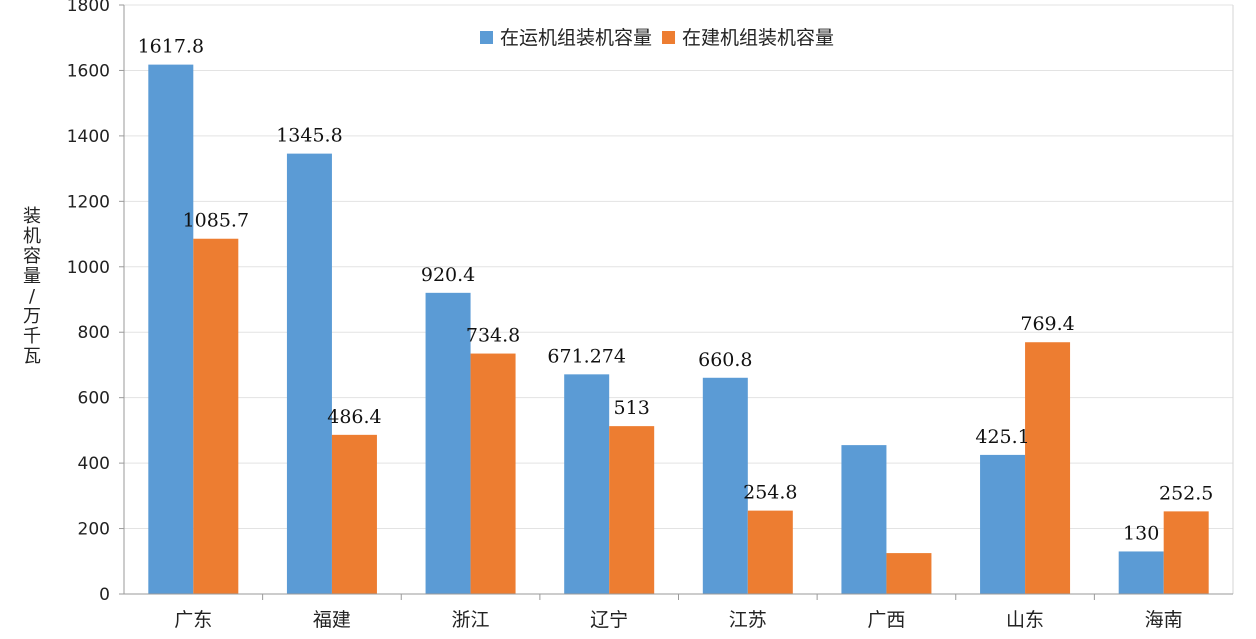 The image size is (1256, 639). Describe the element at coordinates (94, 530) in the screenshot. I see `y-tick-label: 200` at that location.